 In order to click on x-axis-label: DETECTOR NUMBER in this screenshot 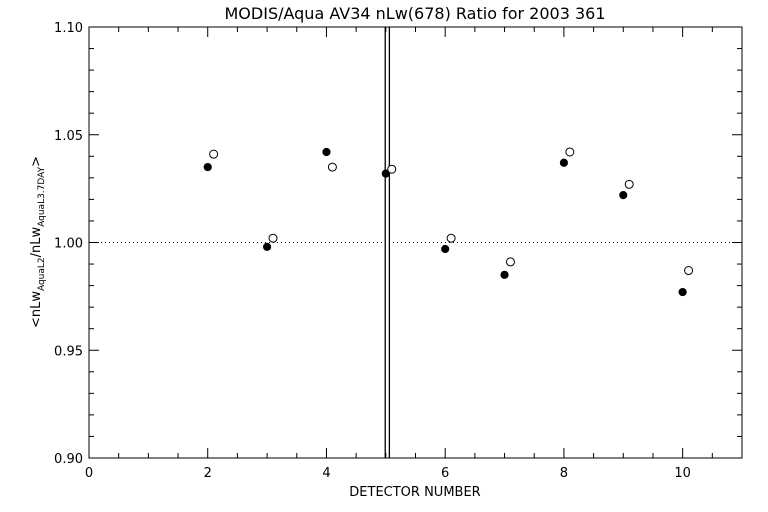, I will do `click(414, 492)`.